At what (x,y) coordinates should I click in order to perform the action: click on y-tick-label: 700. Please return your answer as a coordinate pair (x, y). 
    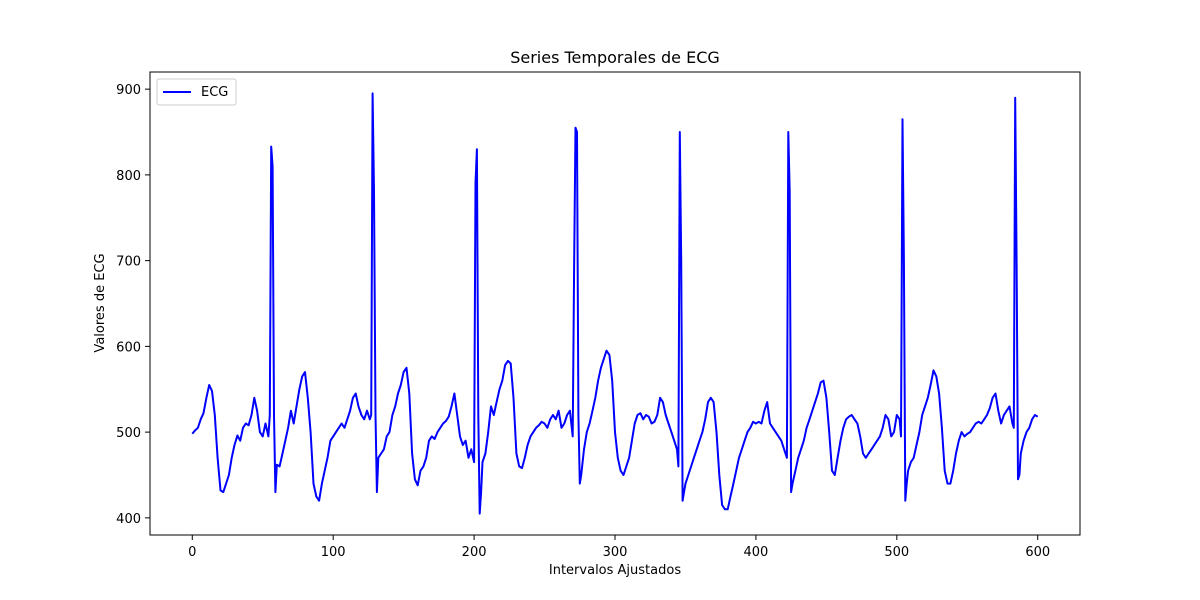
    Looking at the image, I should click on (128, 262).